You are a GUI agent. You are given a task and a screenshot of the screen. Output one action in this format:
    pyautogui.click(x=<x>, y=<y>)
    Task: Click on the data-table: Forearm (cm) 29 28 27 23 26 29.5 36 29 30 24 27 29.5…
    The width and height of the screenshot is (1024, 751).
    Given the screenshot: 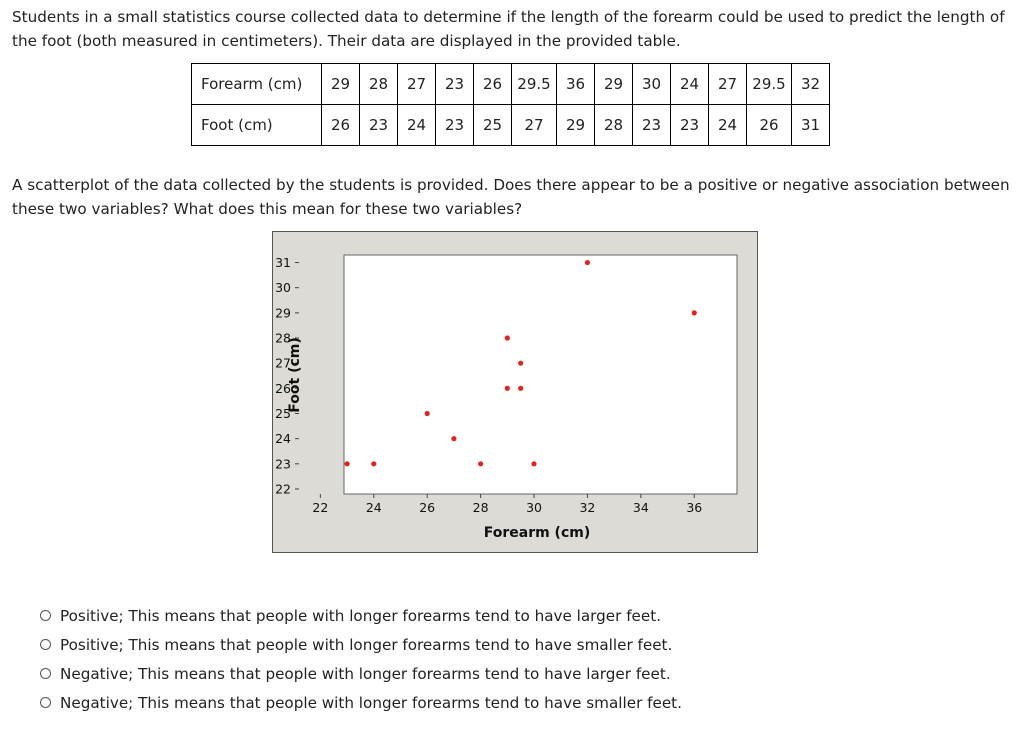 What is the action you would take?
    pyautogui.click(x=510, y=104)
    